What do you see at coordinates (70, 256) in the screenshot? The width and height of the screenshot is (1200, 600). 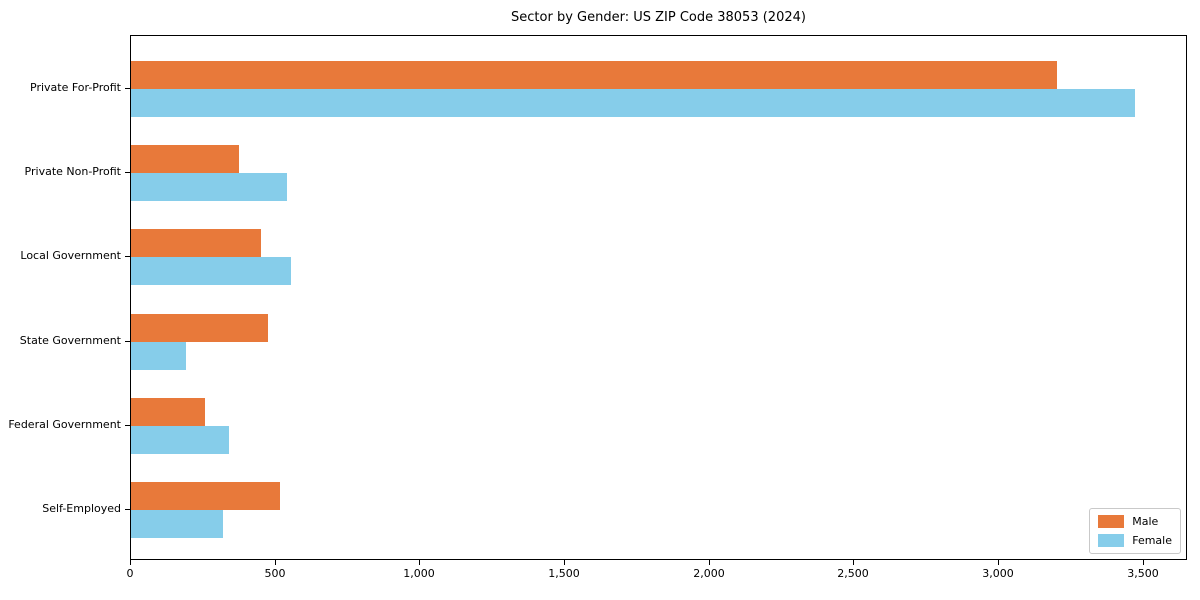 I see `category-label: Local Government` at bounding box center [70, 256].